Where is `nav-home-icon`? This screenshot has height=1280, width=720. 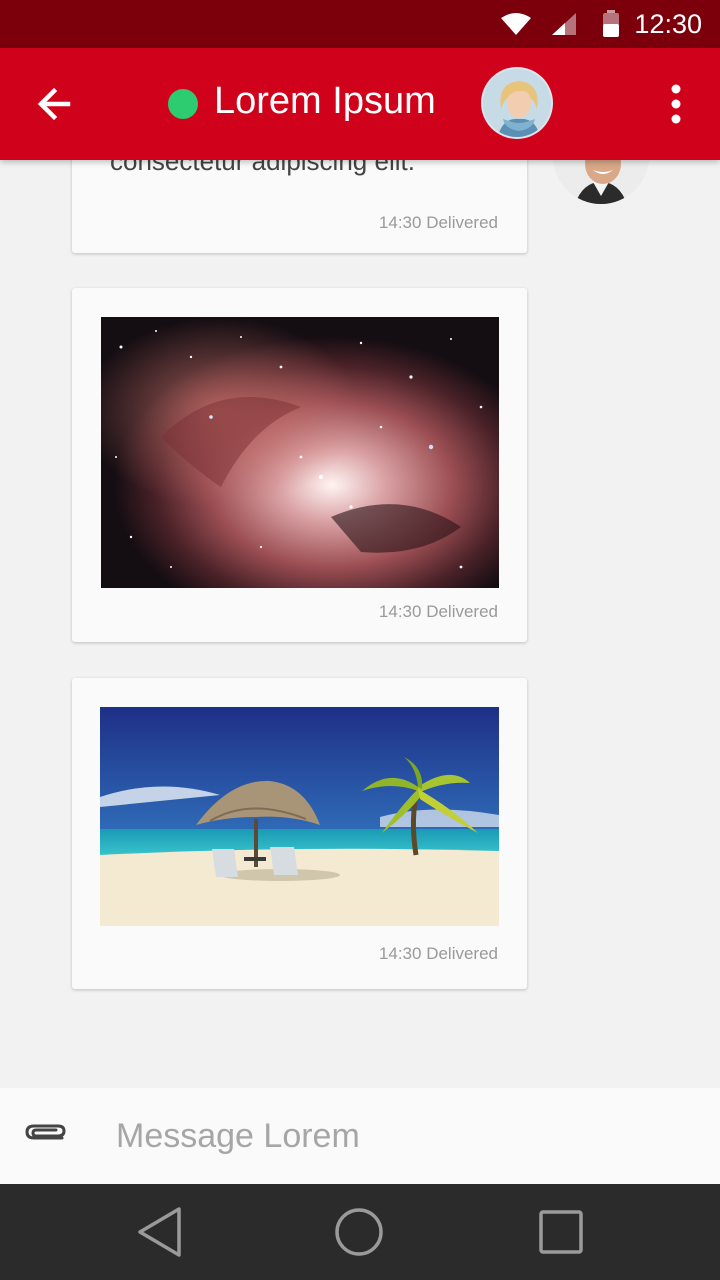 nav-home-icon is located at coordinates (359, 1232).